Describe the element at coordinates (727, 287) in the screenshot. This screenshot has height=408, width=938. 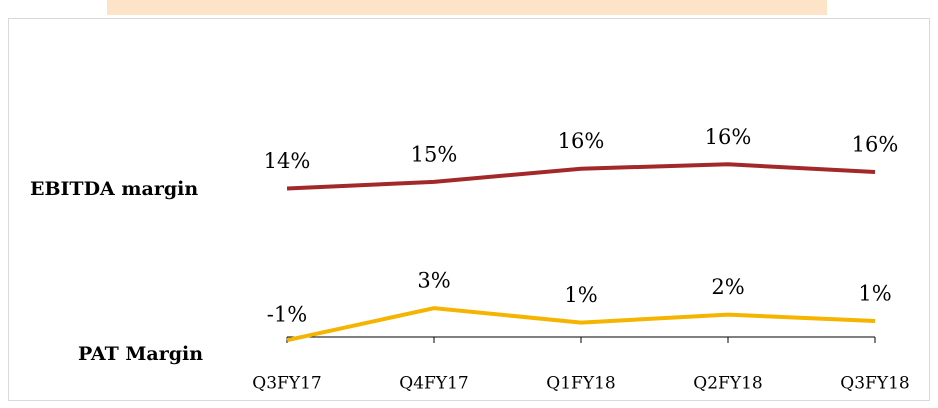
I see `data-label: 2%` at that location.